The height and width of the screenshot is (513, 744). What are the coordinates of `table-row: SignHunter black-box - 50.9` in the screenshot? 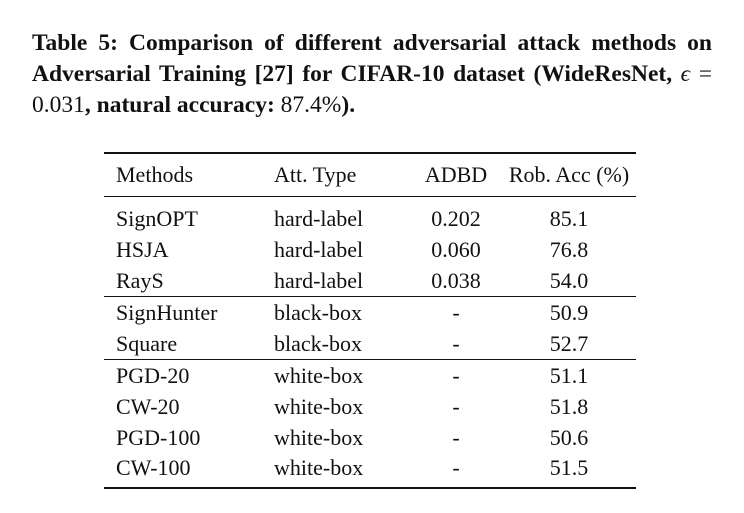 It's located at (370, 312).